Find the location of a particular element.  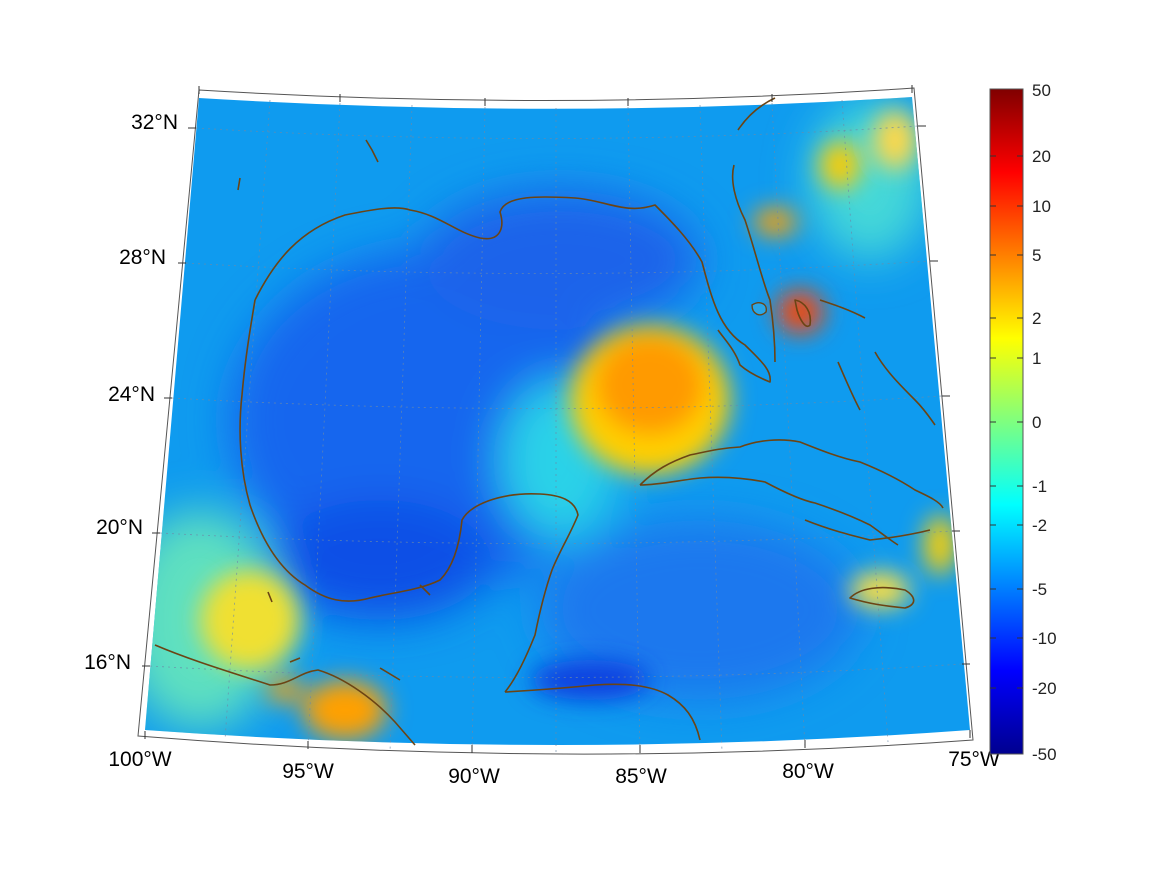

colorbar-label: 5 is located at coordinates (1036, 255).